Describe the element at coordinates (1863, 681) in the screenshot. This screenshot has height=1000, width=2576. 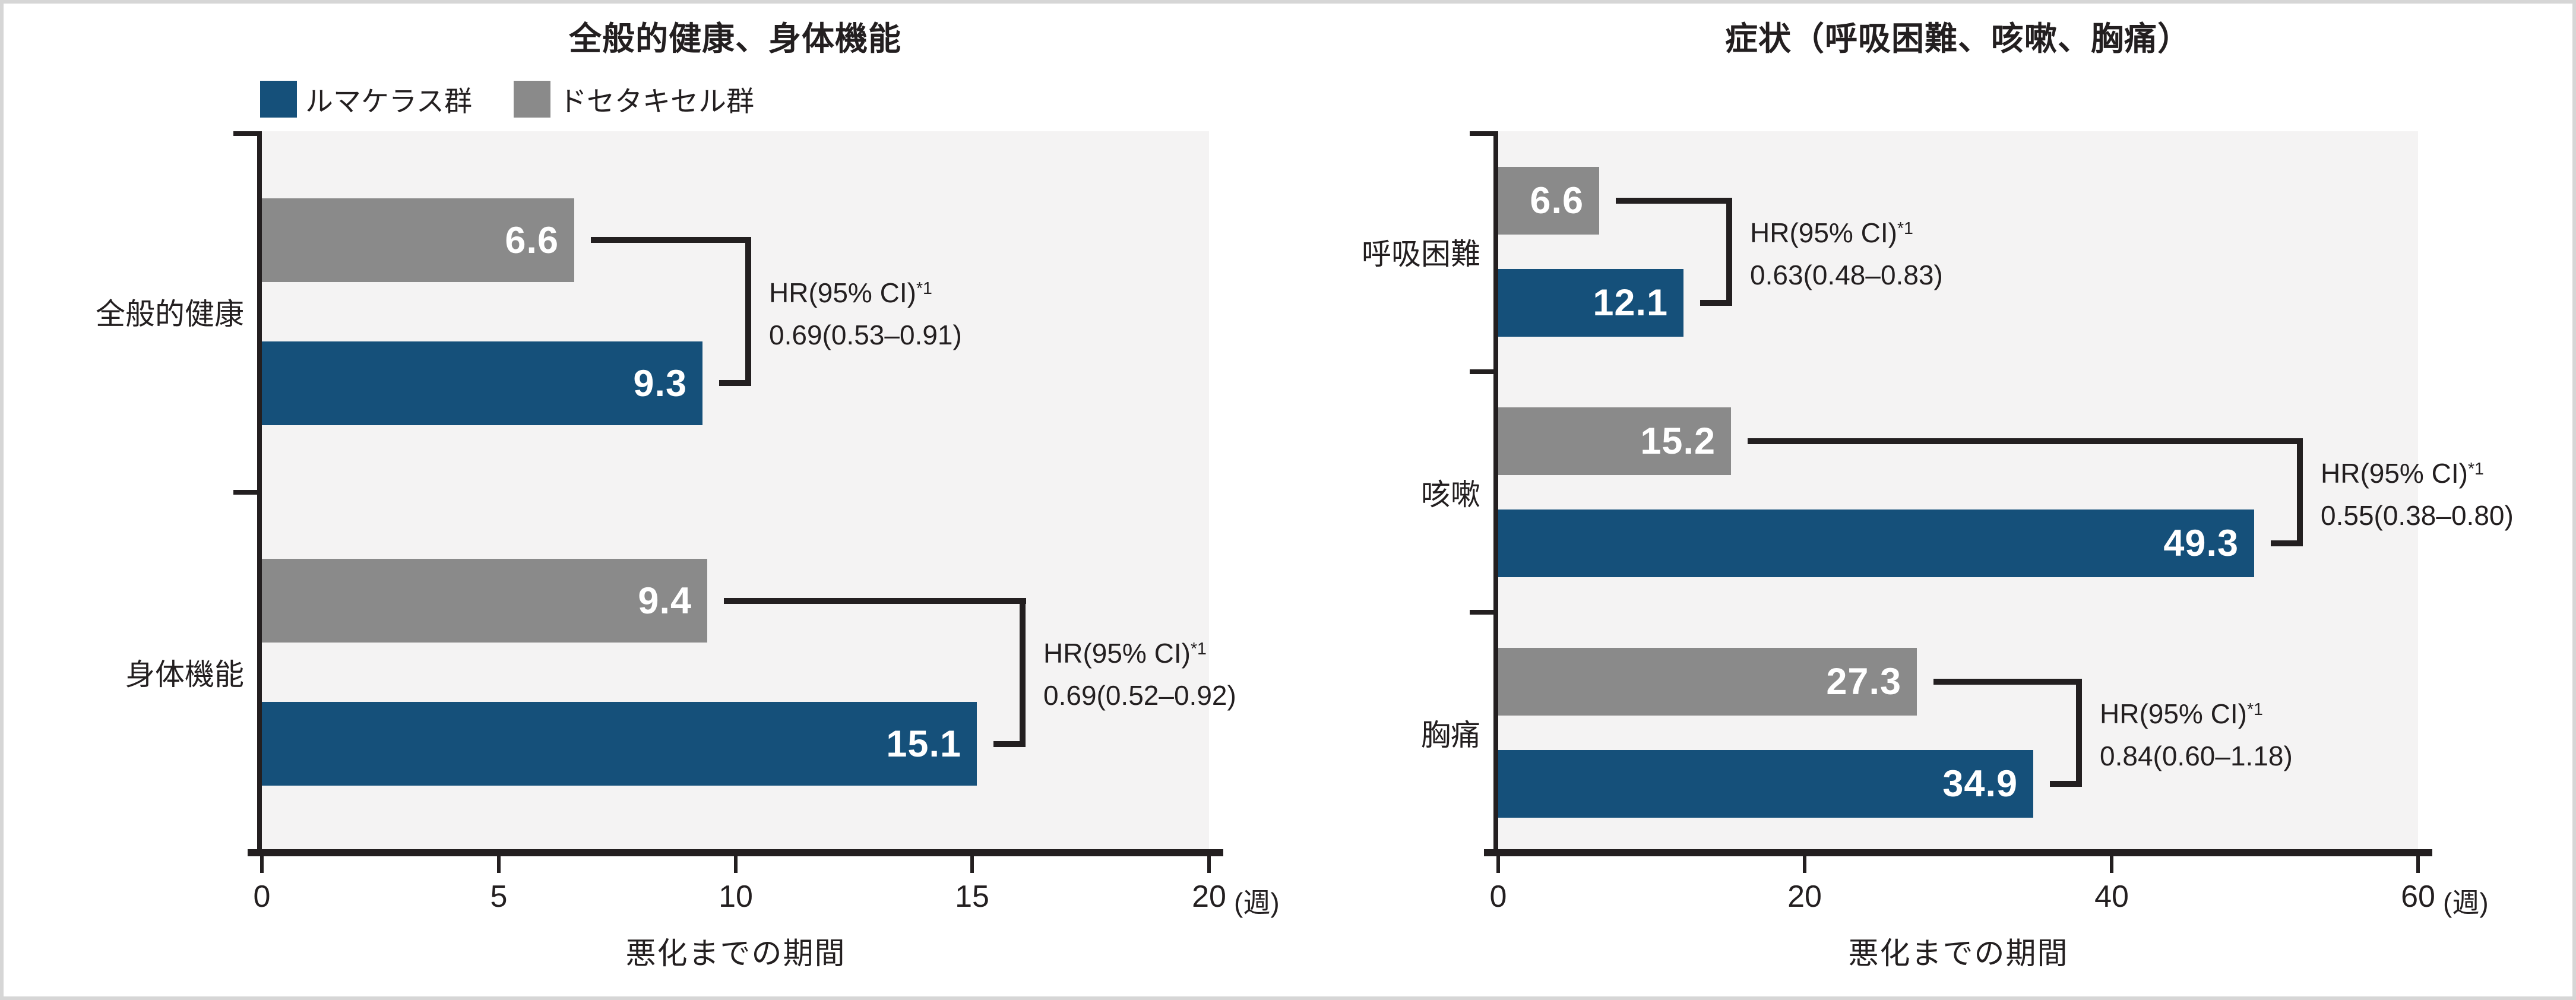
I see `bar-value-label: 27.3` at that location.